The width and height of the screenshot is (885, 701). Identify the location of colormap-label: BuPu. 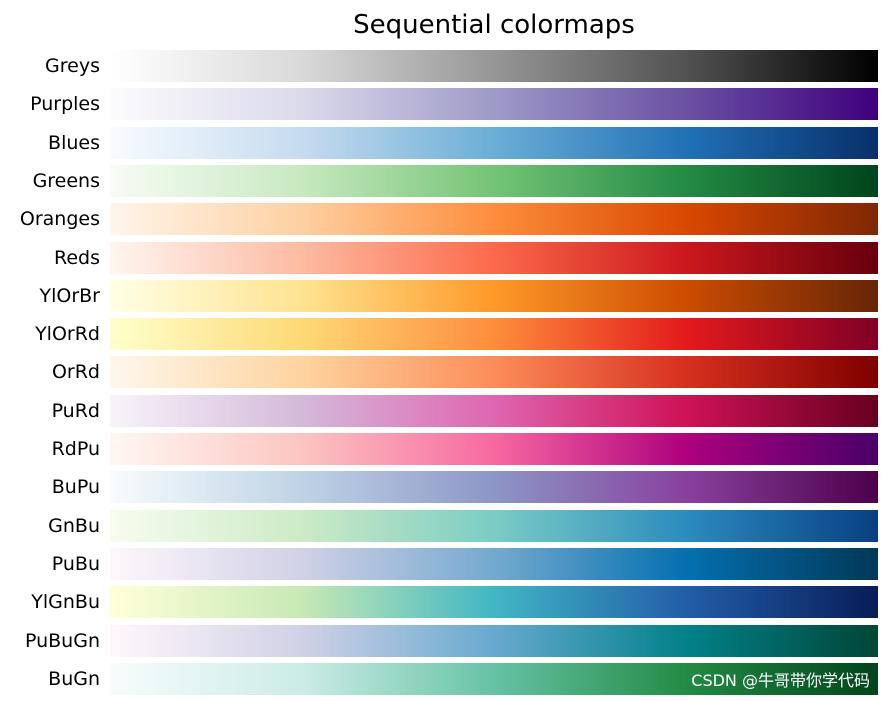
(75, 487).